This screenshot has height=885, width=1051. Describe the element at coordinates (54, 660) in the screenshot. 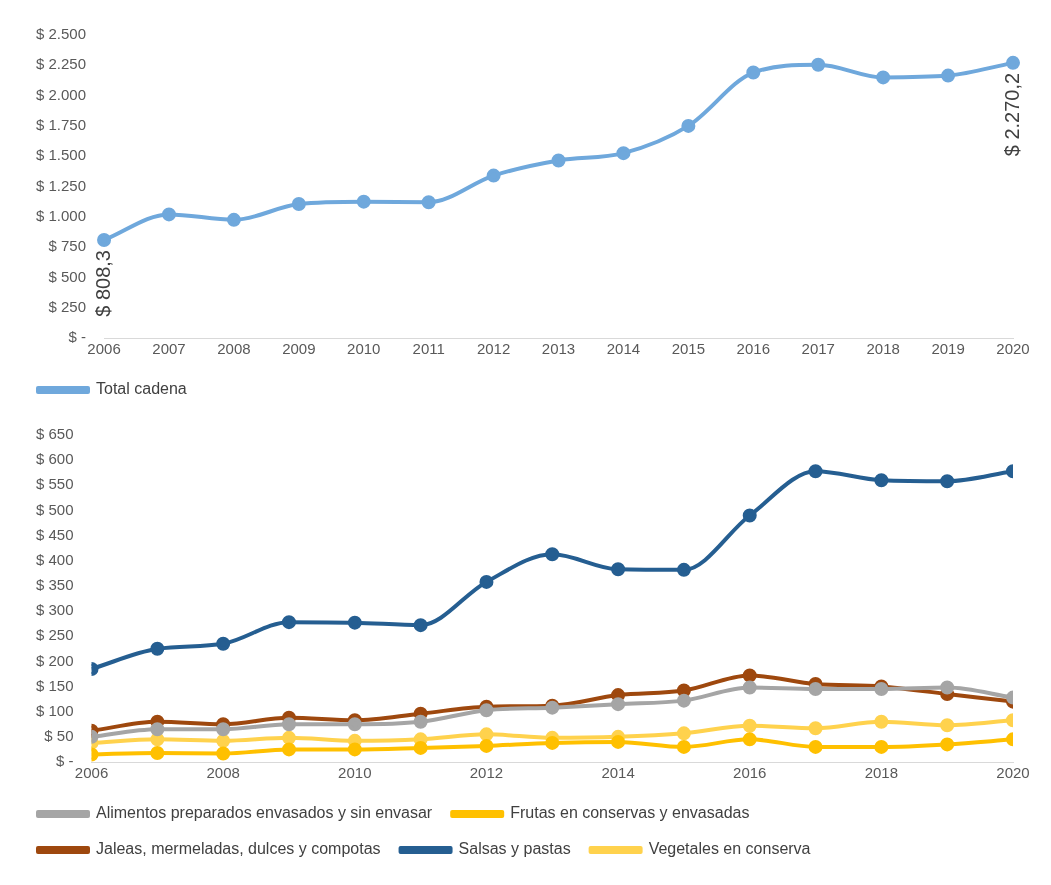

I see `y-tick-label: $ 200` at that location.